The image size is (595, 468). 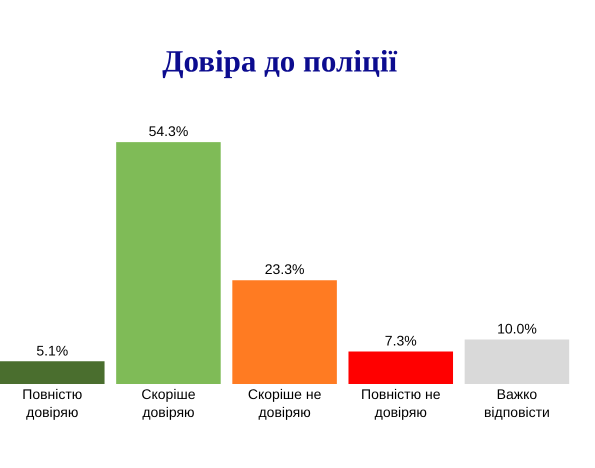 I want to click on x-tick-label: Скоріше довіряю, so click(x=168, y=403).